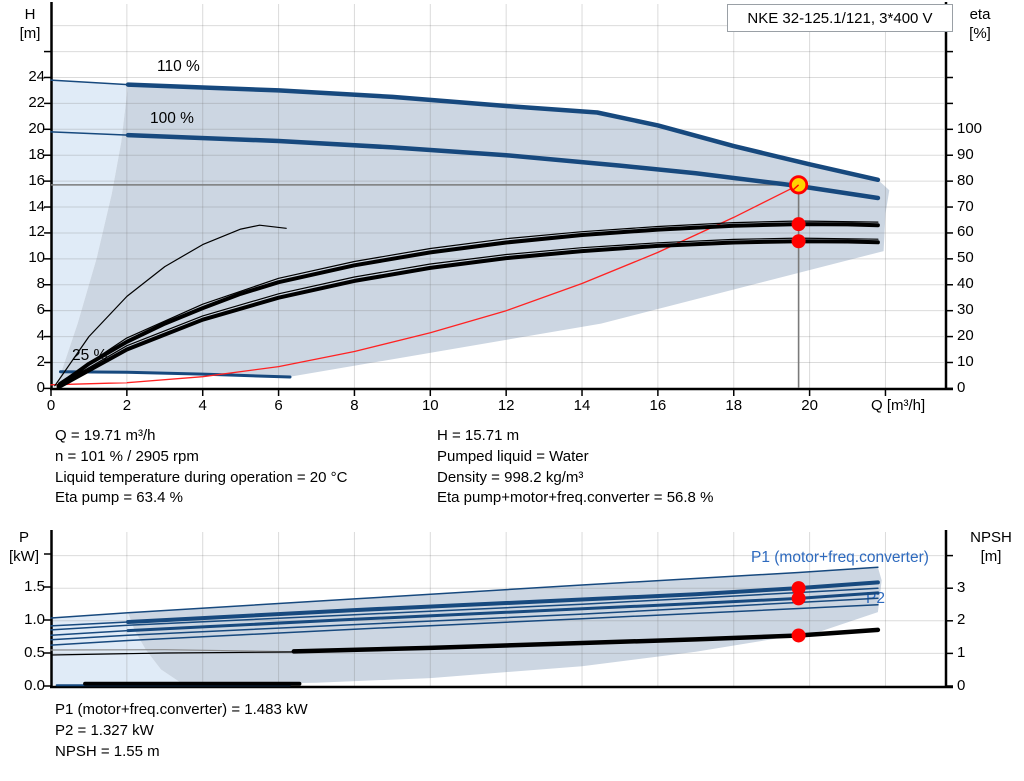 The image size is (1024, 781). Describe the element at coordinates (898, 405) in the screenshot. I see `q-axis-unit-label: Q [m³/h]` at that location.